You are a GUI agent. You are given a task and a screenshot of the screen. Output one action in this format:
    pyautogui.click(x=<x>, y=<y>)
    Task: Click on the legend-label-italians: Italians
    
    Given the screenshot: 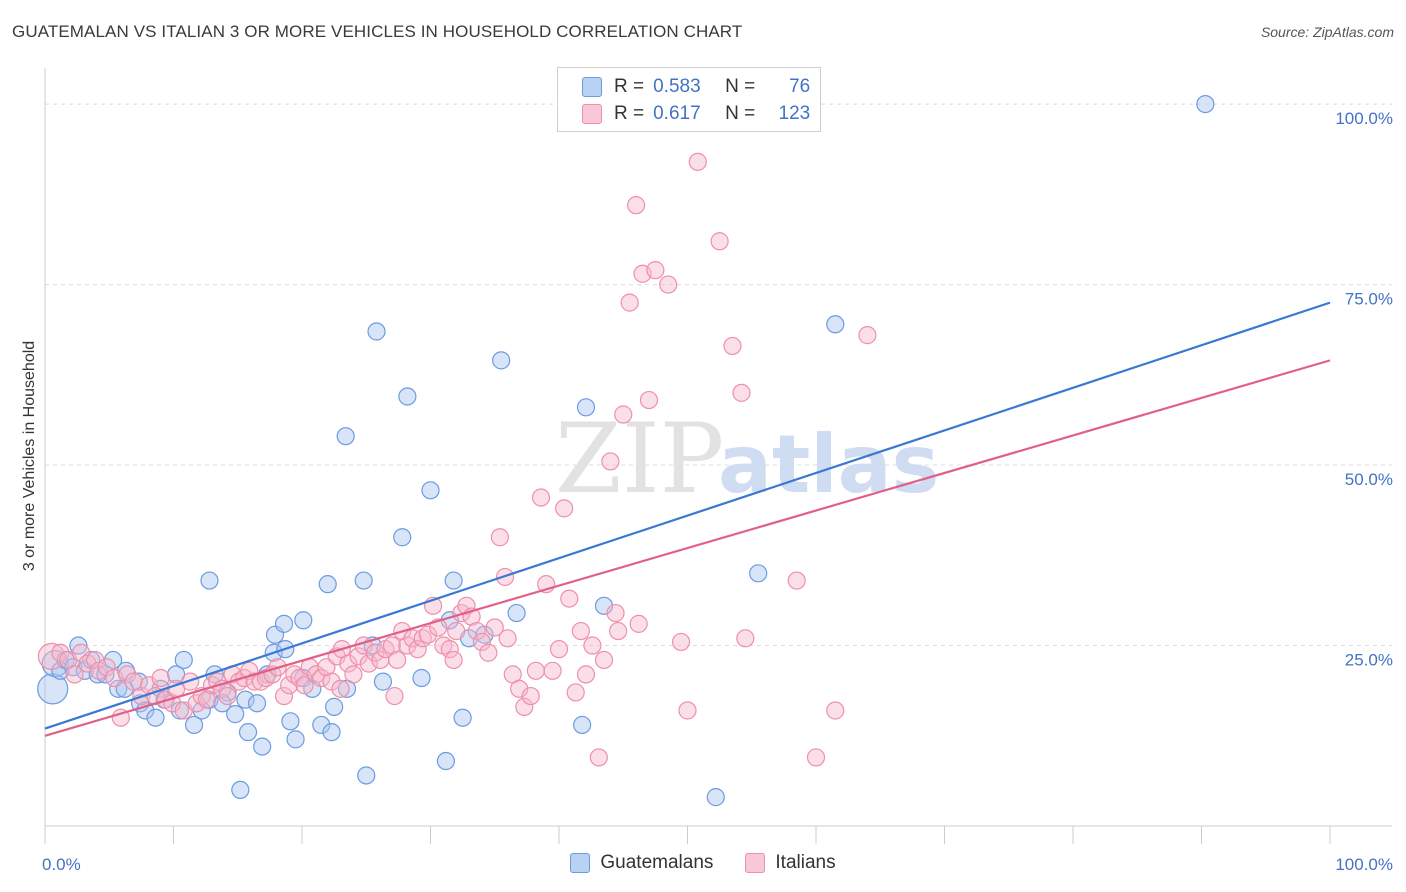 What is the action you would take?
    pyautogui.click(x=805, y=862)
    